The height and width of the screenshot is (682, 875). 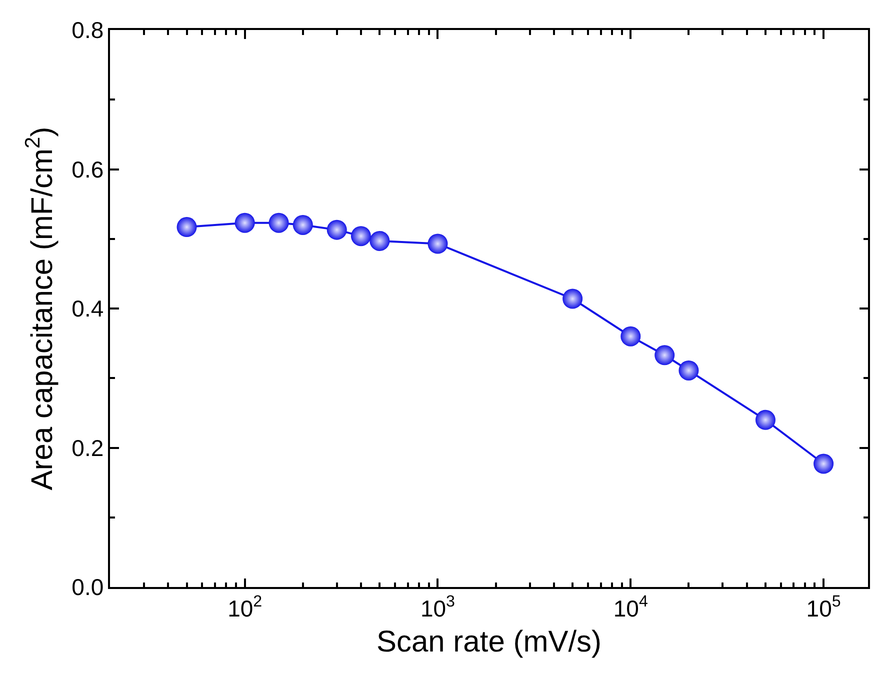 What do you see at coordinates (823, 607) in the screenshot?
I see `x-tick-label: 10$^{5}$` at bounding box center [823, 607].